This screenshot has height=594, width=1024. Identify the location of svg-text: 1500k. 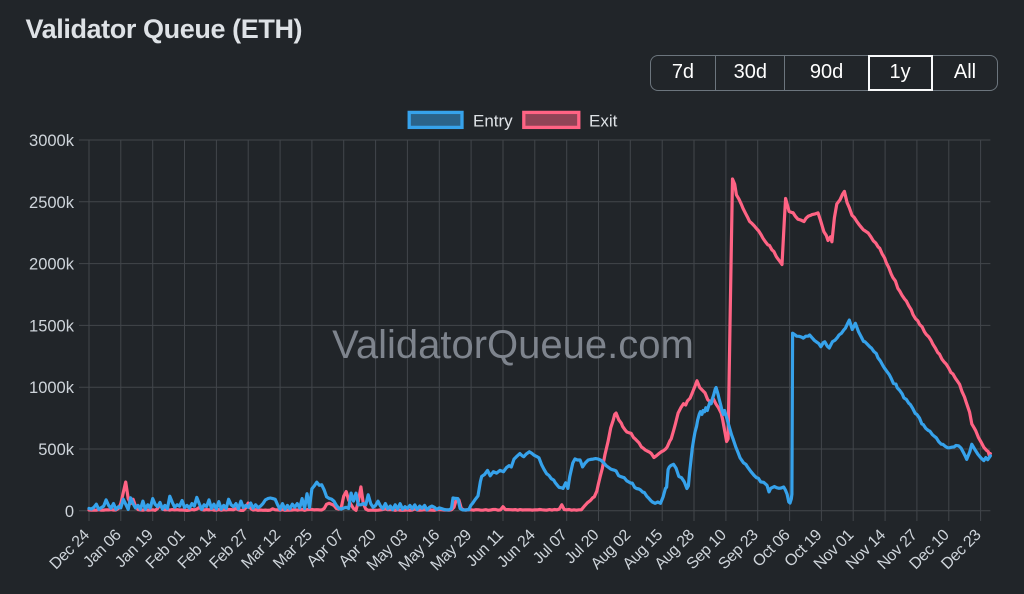
(52, 326).